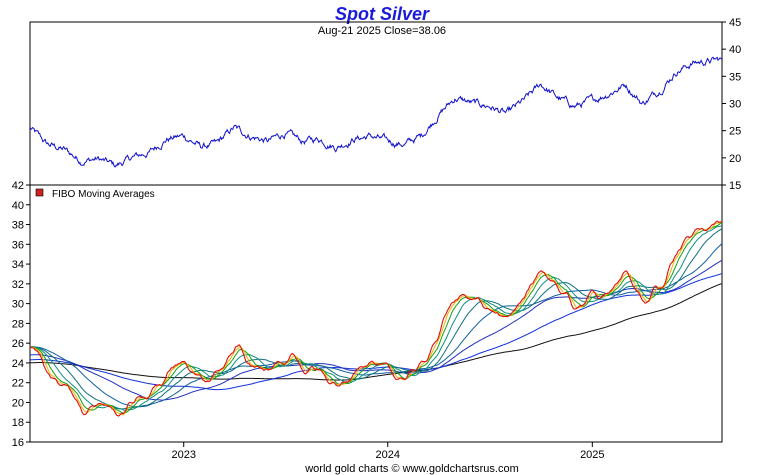 The height and width of the screenshot is (475, 760). Describe the element at coordinates (183, 455) in the screenshot. I see `time-axis-tick-label: 2023` at that location.